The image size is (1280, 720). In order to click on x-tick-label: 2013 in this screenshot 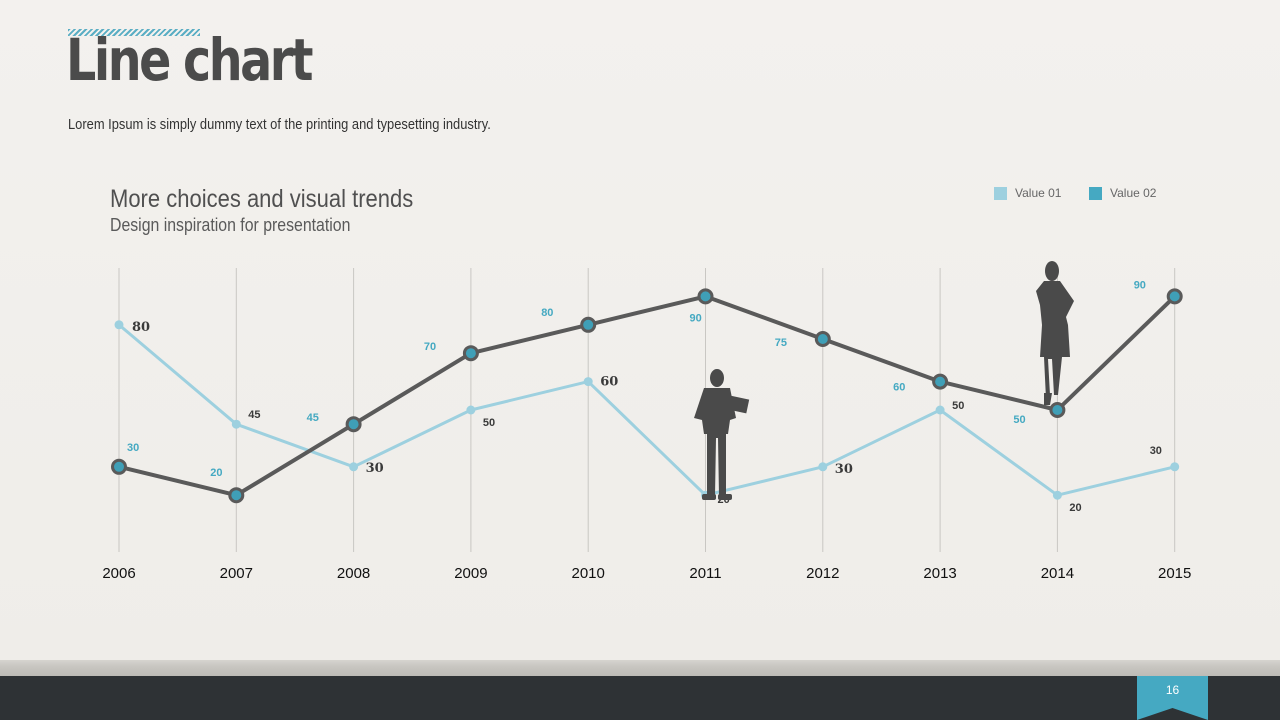, I will do `click(939, 573)`.